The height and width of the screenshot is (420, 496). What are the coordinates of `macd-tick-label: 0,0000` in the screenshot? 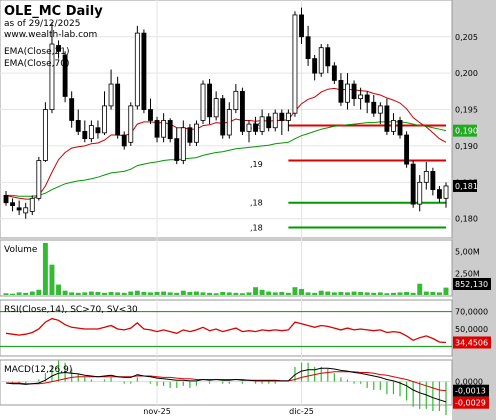 It's located at (469, 382).